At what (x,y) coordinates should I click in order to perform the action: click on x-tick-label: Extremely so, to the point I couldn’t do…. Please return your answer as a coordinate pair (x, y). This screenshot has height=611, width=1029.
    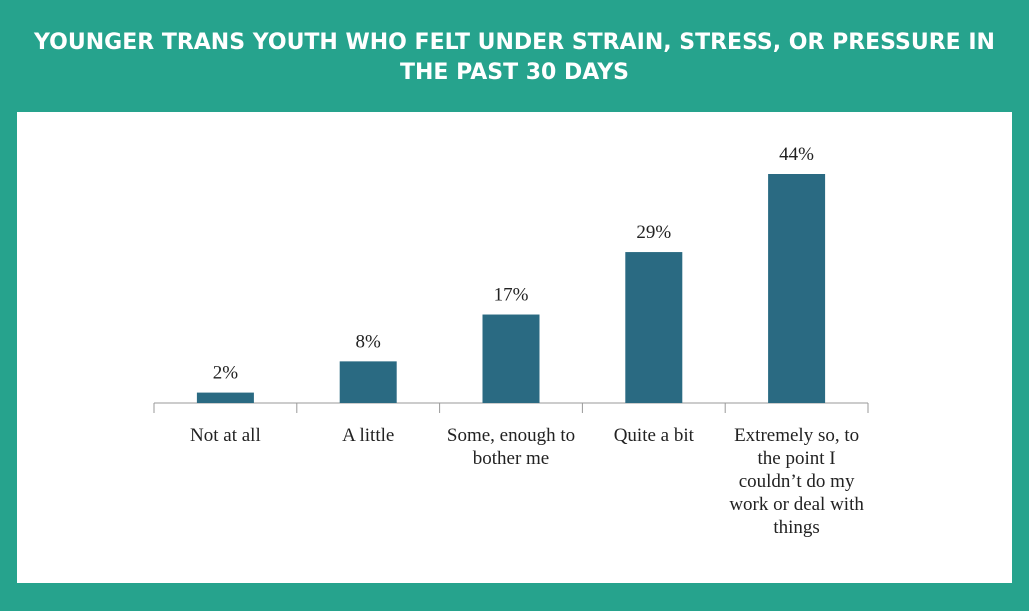
    Looking at the image, I should click on (796, 481).